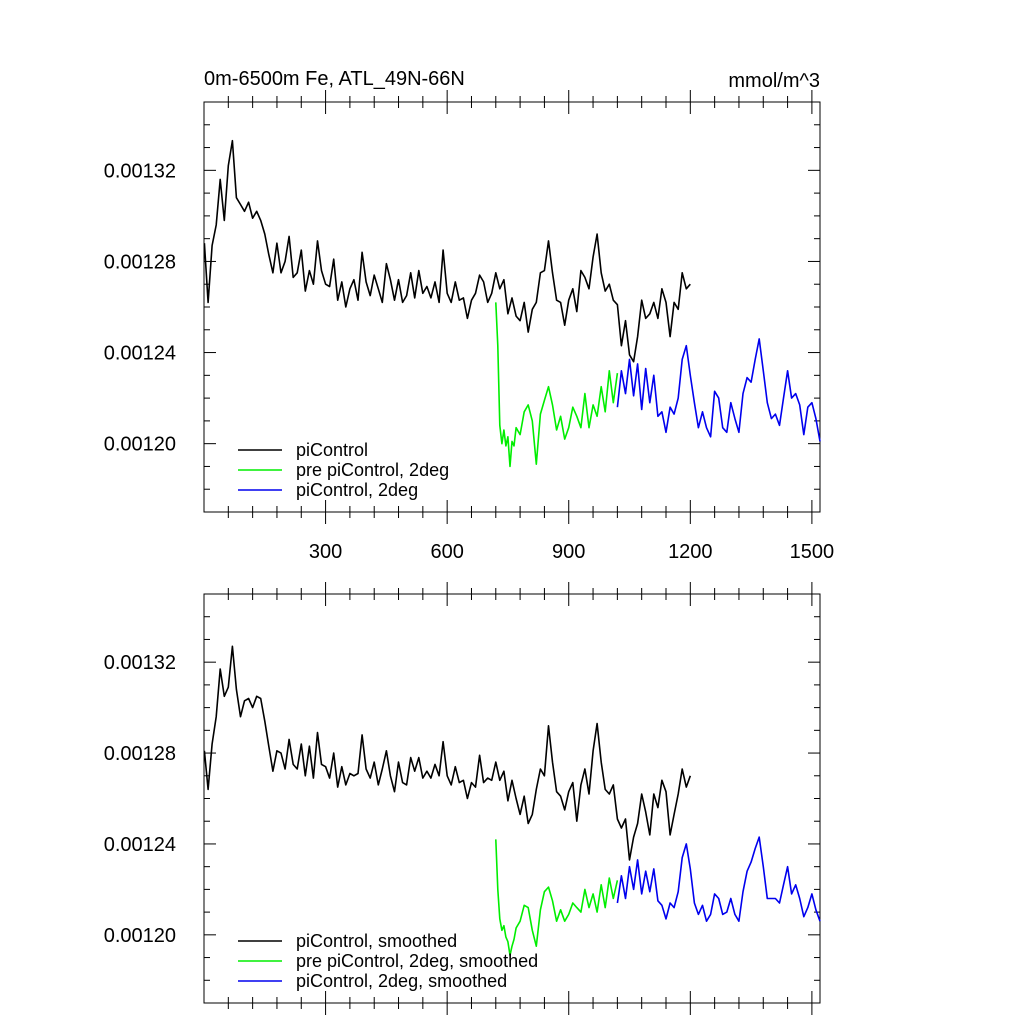 The height and width of the screenshot is (1024, 1024). Describe the element at coordinates (372, 470) in the screenshot. I see `legend-label: pre piControl, 2deg` at that location.